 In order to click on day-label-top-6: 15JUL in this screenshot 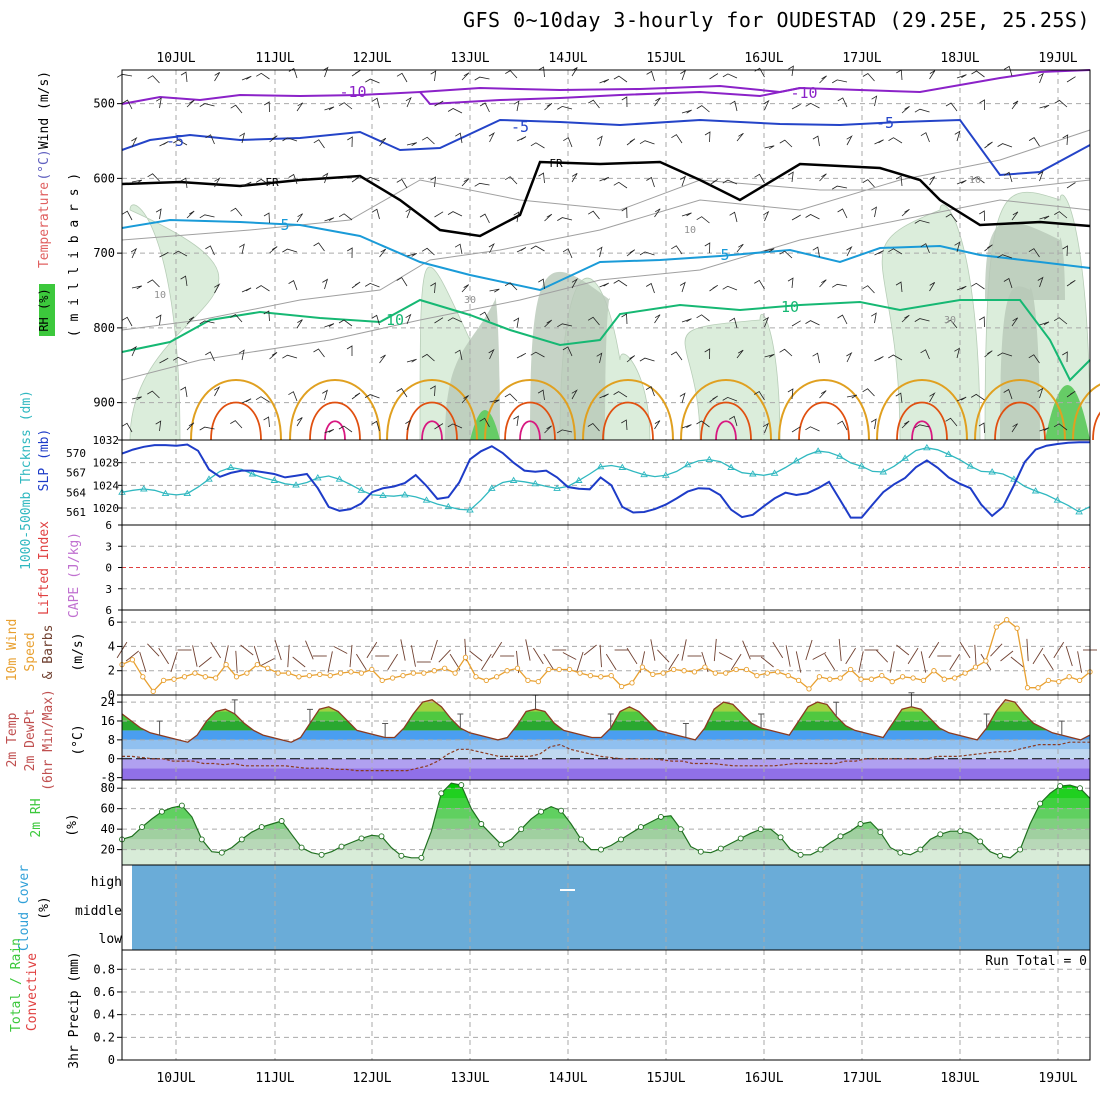, I will do `click(665, 58)`.